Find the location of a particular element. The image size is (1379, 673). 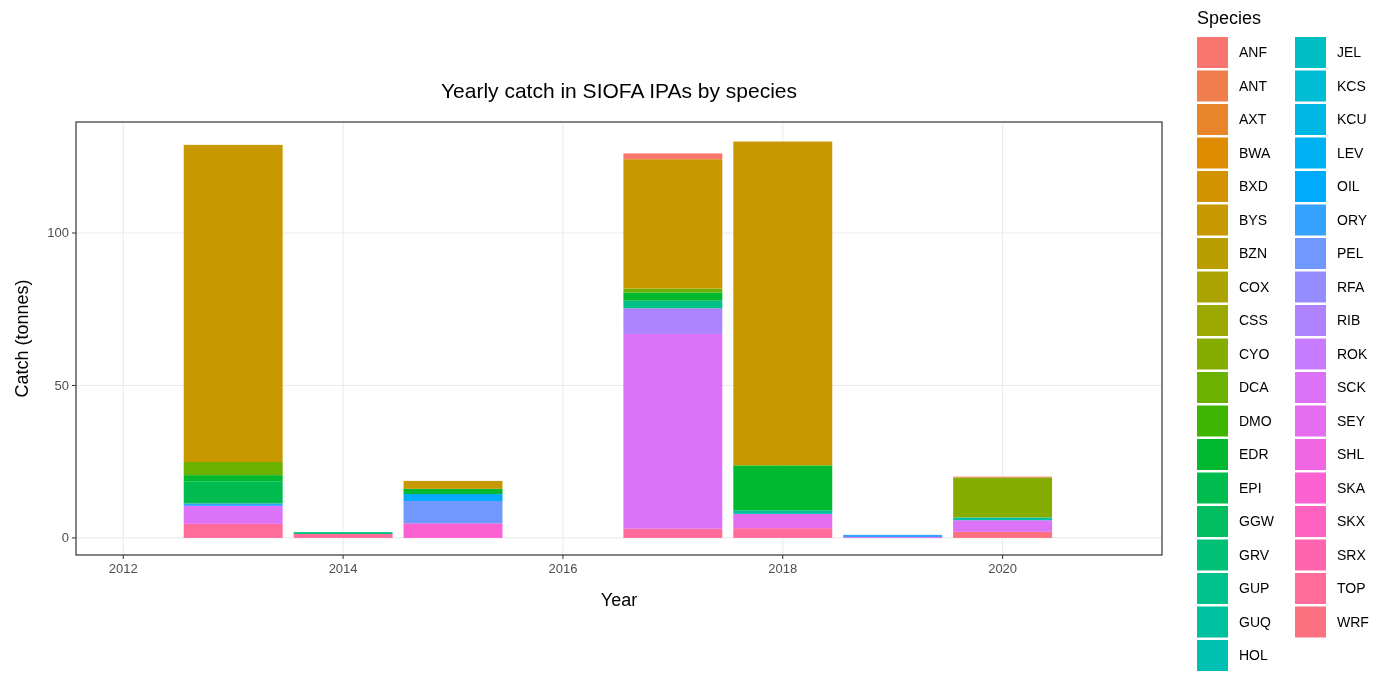

legend-label: JEL is located at coordinates (1349, 52).